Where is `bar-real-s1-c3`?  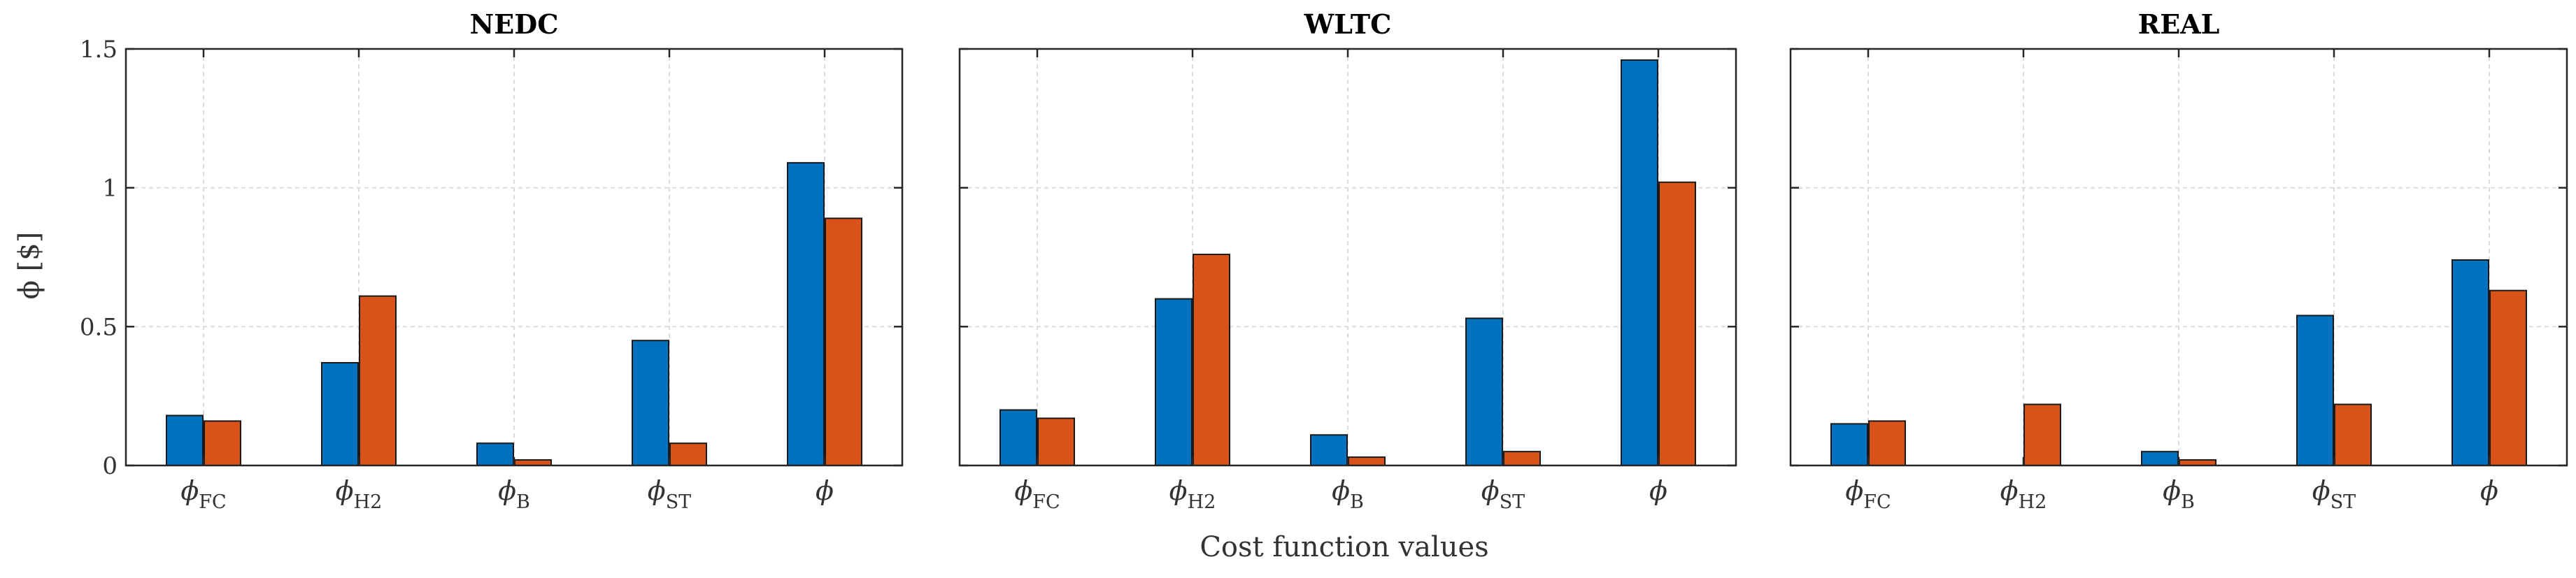 bar-real-s1-c3 is located at coordinates (2160, 459).